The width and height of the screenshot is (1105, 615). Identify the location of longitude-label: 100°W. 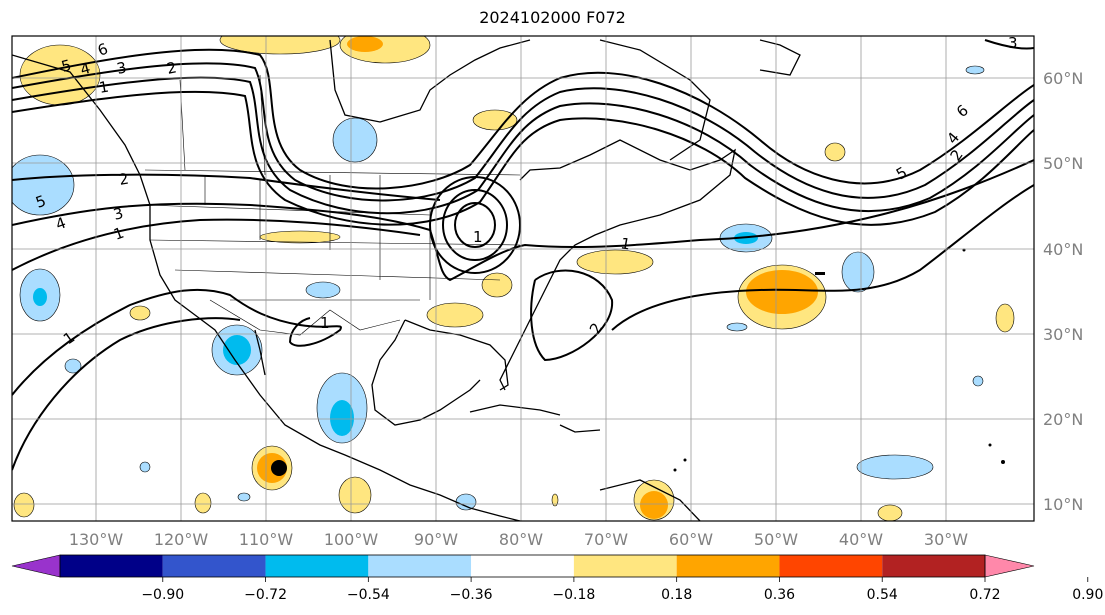
(351, 539).